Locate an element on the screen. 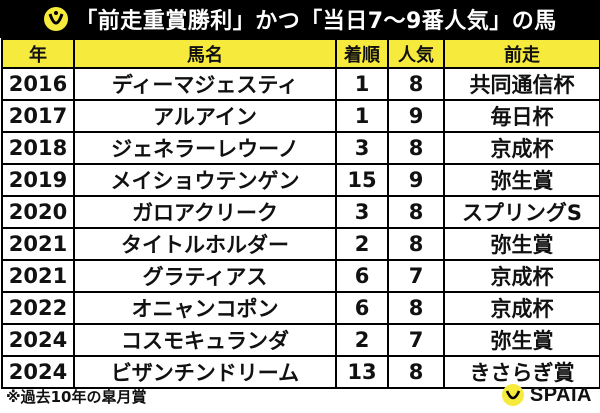 The height and width of the screenshot is (413, 600). horse-name-cell: ガロアクリーク is located at coordinates (205, 212).